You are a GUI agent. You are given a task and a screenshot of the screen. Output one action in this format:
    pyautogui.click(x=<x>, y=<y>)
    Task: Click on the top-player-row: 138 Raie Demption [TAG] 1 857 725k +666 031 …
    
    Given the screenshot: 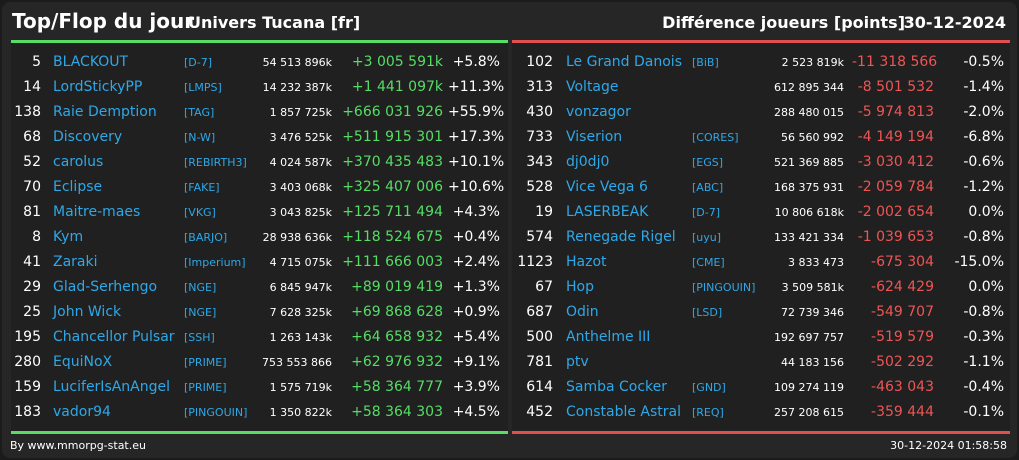 What is the action you would take?
    pyautogui.click(x=259, y=112)
    